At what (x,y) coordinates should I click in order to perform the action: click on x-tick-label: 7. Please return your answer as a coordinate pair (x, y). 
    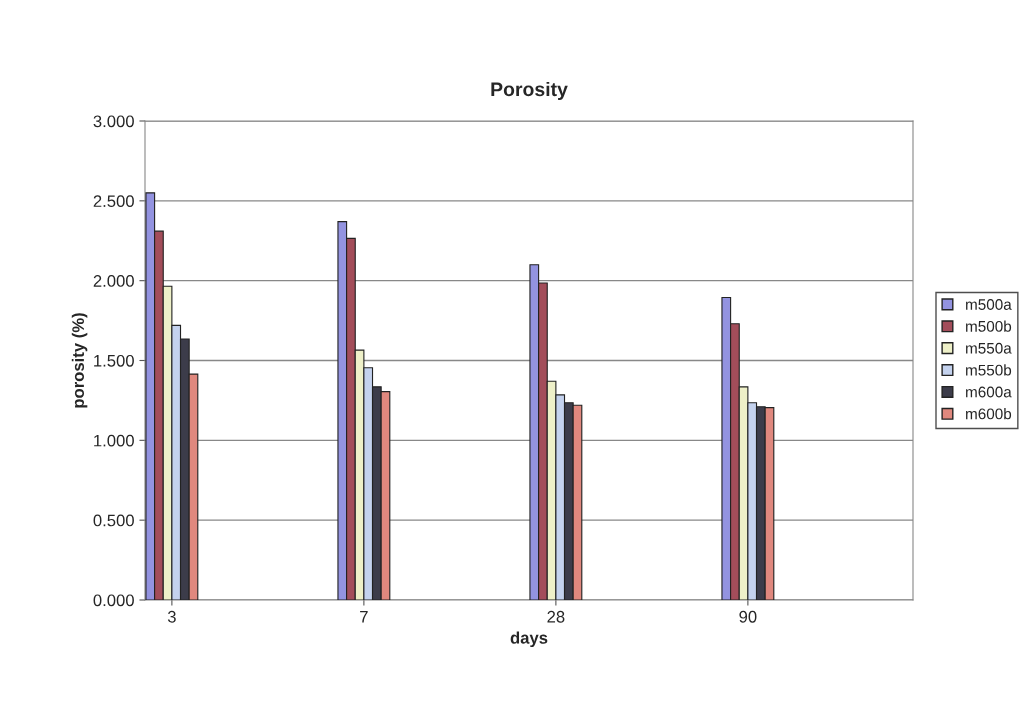
    Looking at the image, I should click on (364, 617).